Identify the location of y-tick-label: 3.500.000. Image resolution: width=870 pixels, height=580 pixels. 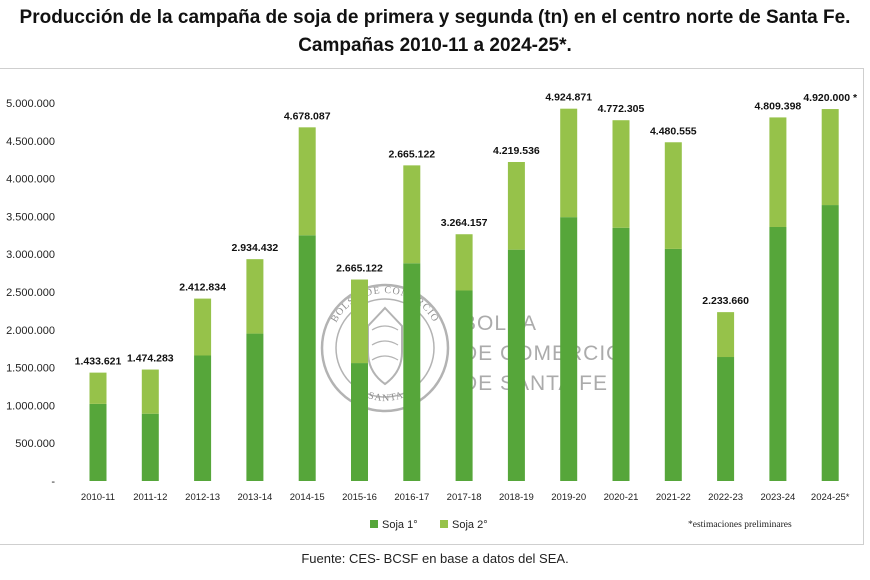
(30, 217).